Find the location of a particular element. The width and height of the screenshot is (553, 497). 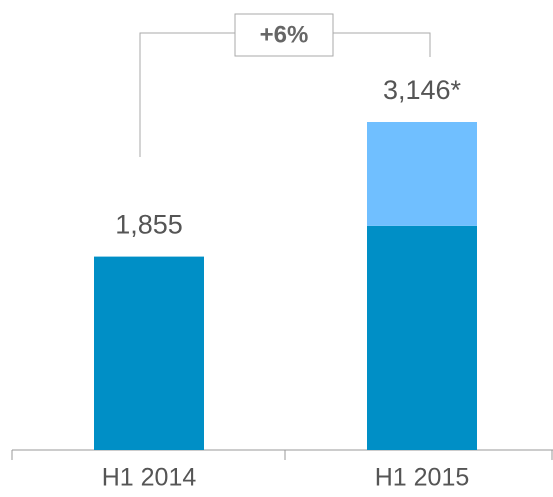

x-tick-label: H1 2015 is located at coordinates (422, 478).